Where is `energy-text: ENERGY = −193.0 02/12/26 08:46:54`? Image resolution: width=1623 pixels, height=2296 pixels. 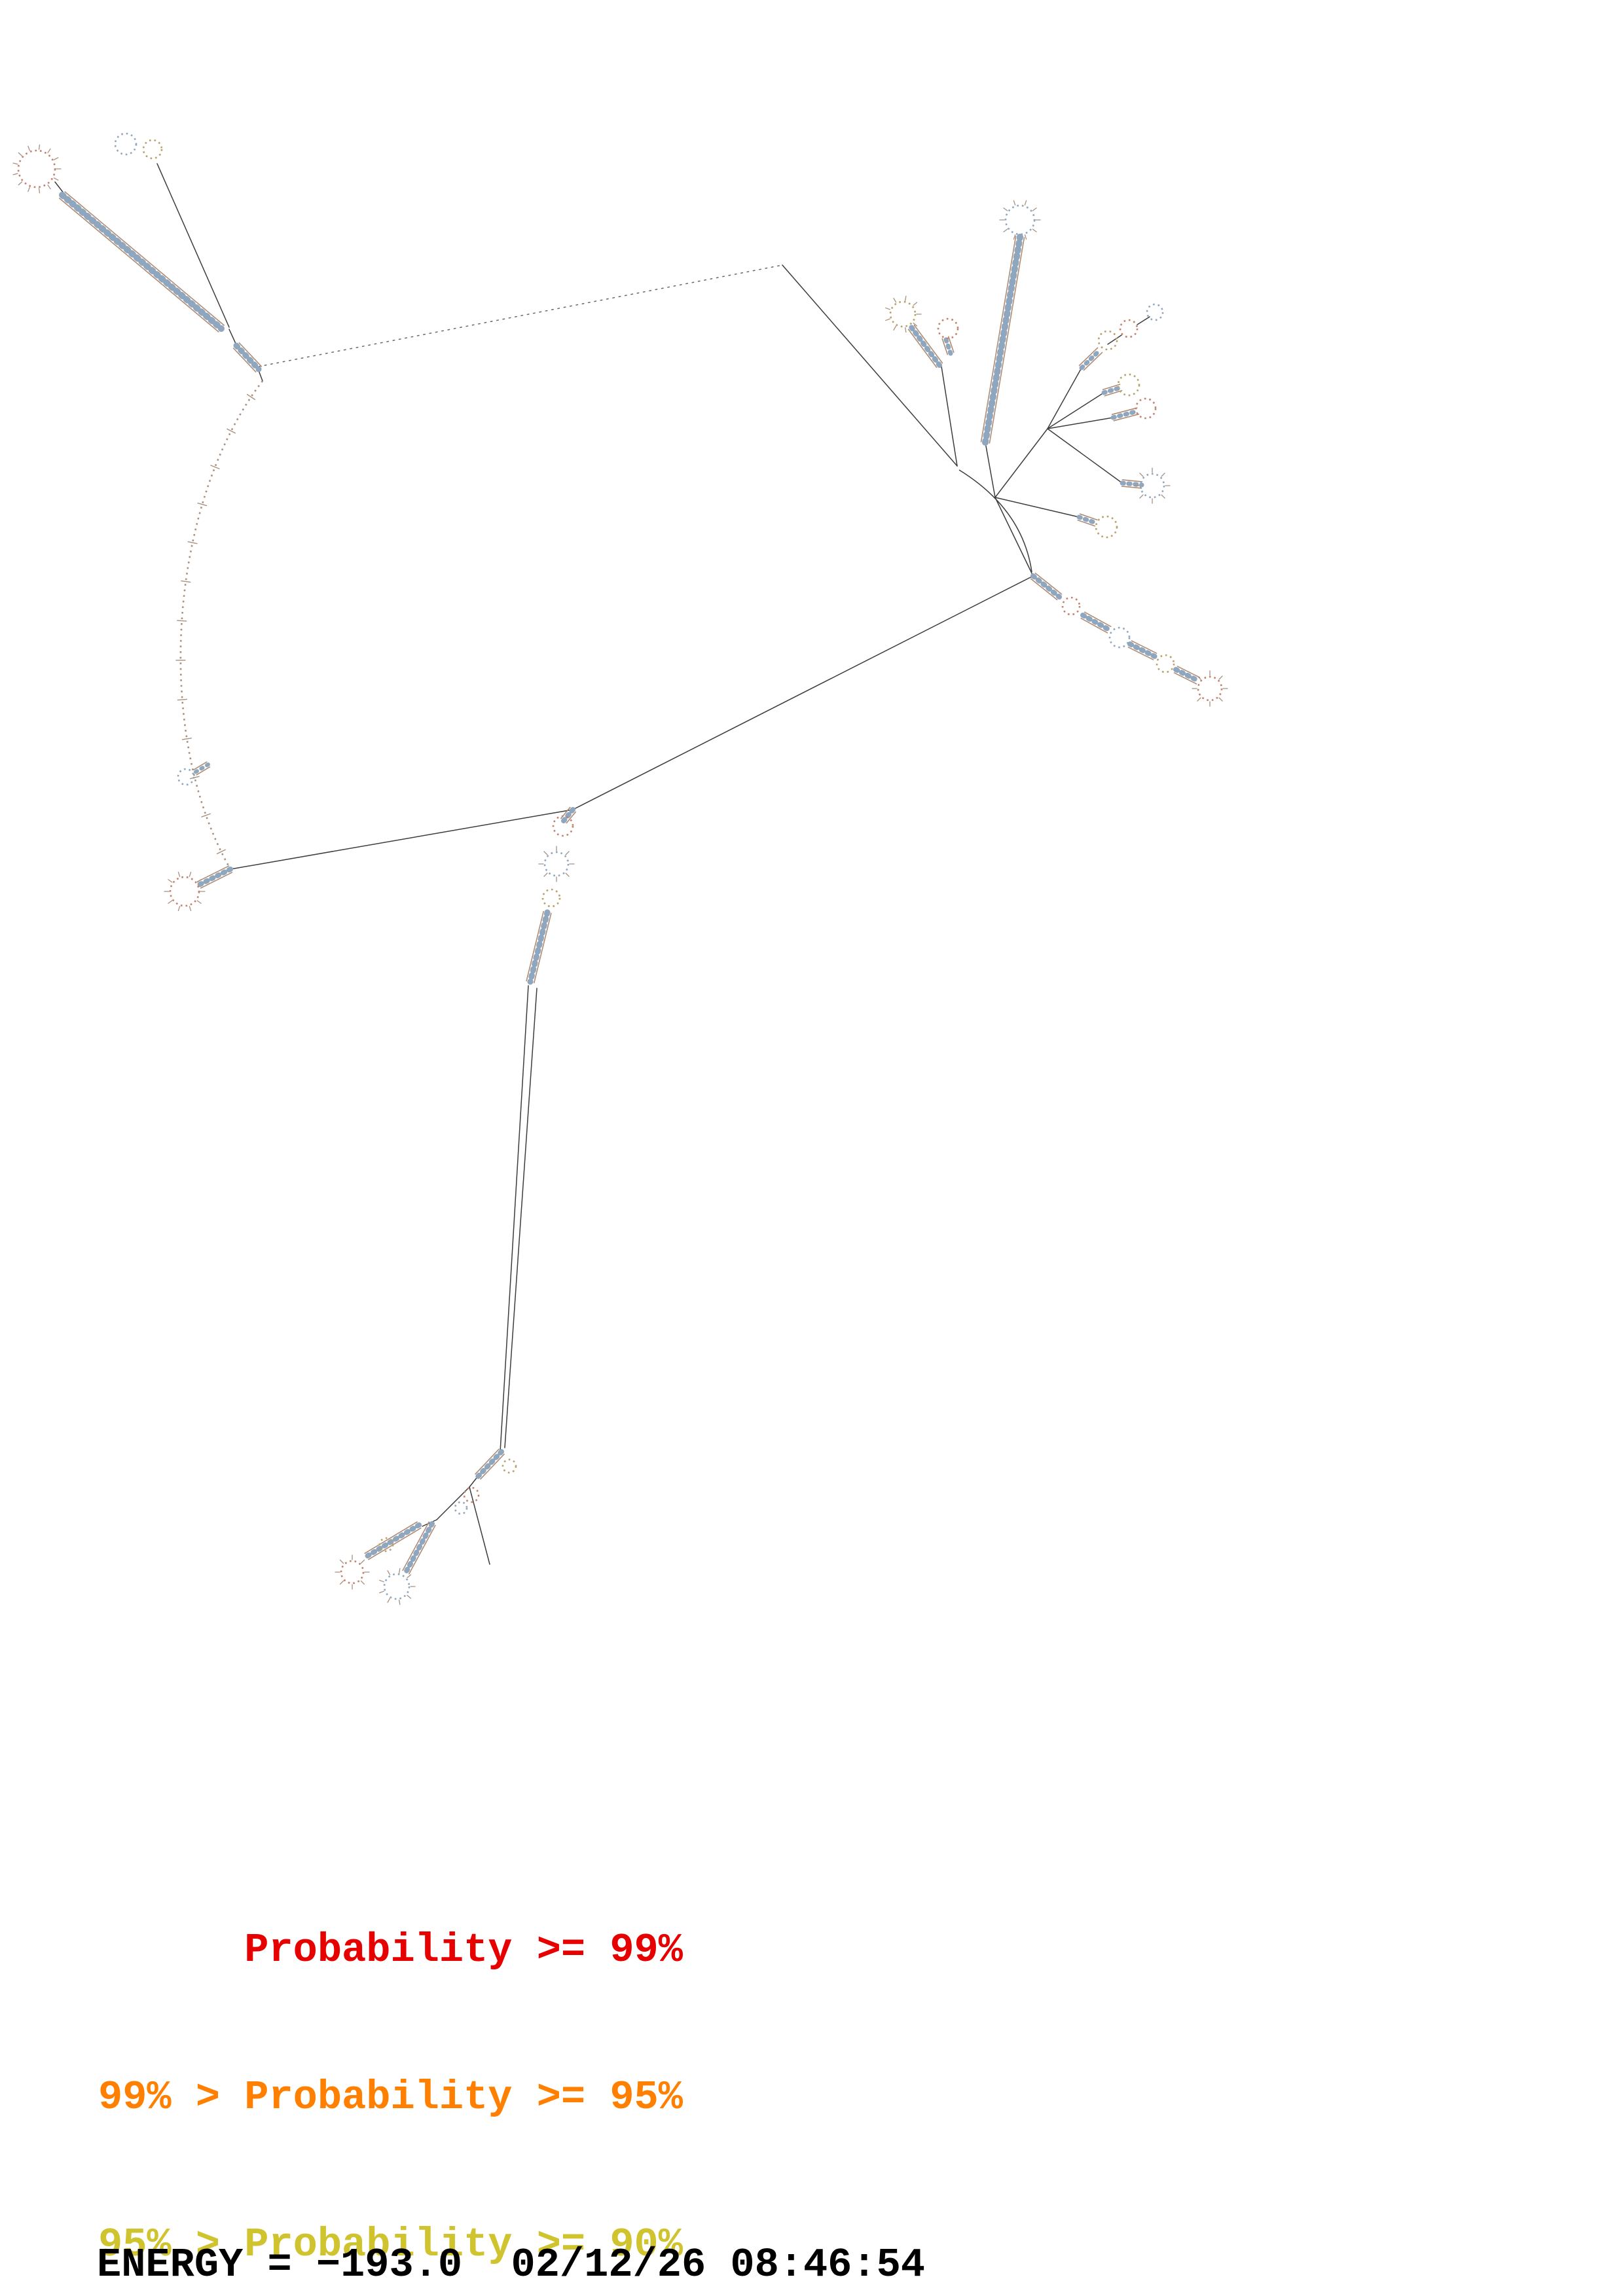 energy-text: ENERGY = −193.0 02/12/26 08:46:54 is located at coordinates (511, 2265).